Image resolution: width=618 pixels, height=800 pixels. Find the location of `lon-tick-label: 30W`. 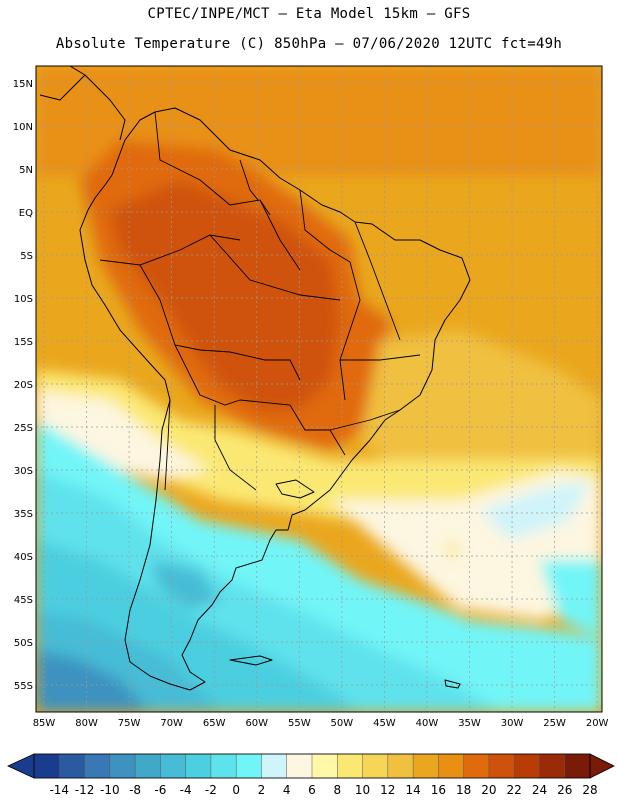

lon-tick-label: 30W is located at coordinates (512, 723).